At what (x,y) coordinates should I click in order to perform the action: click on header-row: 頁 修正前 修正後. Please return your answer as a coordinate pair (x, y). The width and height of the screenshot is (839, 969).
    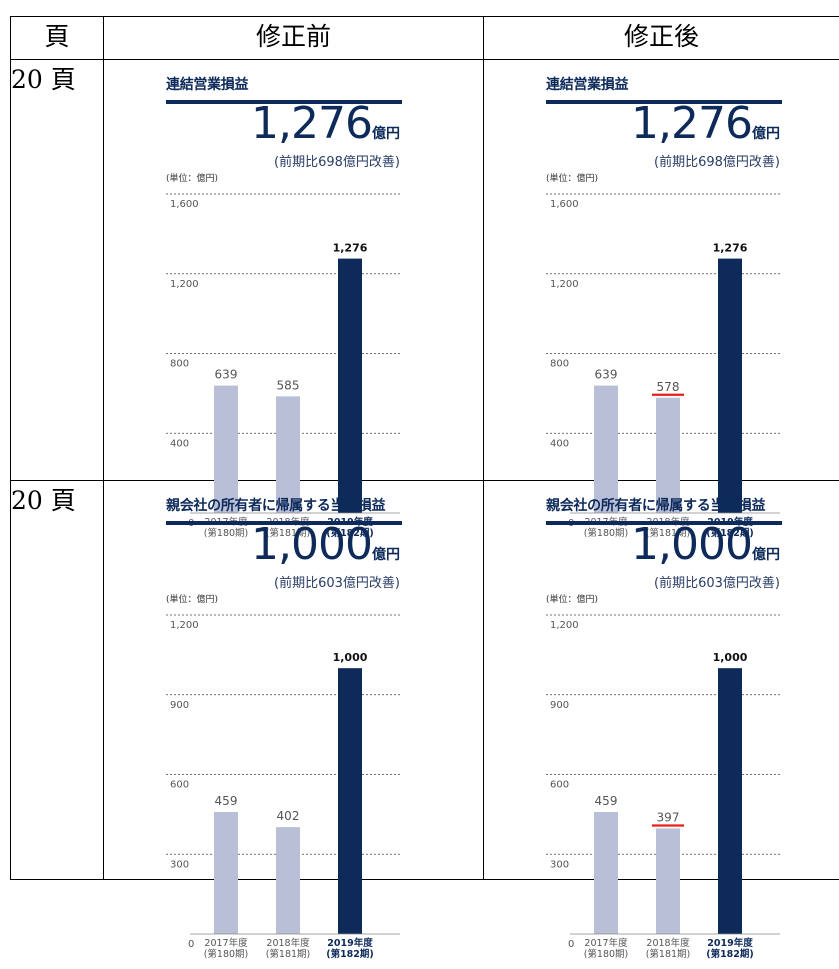
    Looking at the image, I should click on (425, 38).